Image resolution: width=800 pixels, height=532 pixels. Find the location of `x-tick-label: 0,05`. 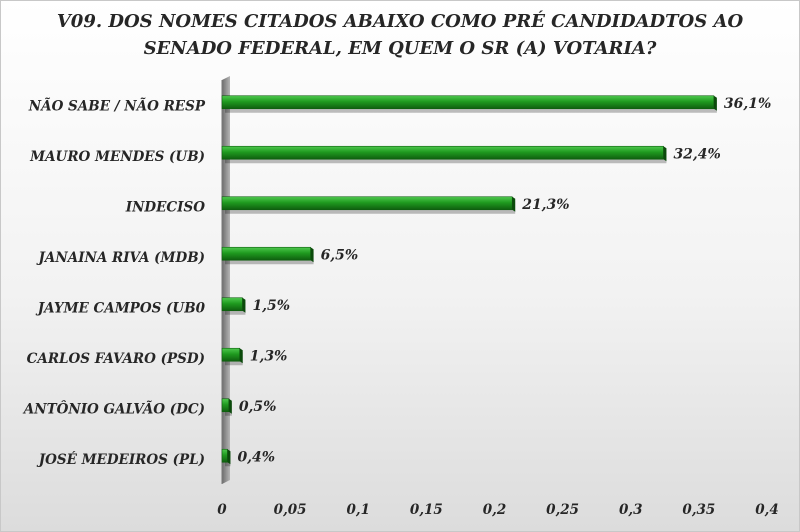

x-tick-label: 0,05 is located at coordinates (290, 510).